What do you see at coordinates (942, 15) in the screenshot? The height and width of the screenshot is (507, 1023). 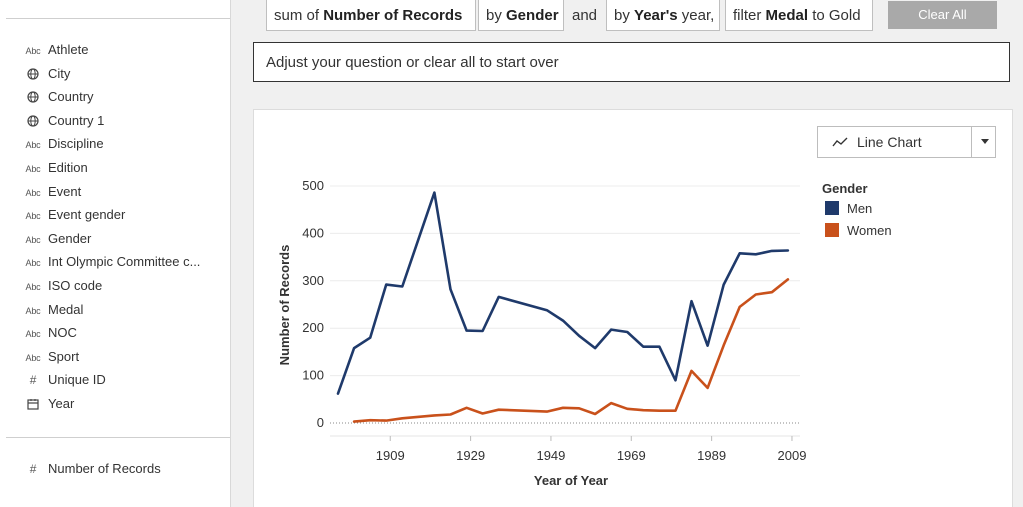 I see `clear-all-button: Clear All` at bounding box center [942, 15].